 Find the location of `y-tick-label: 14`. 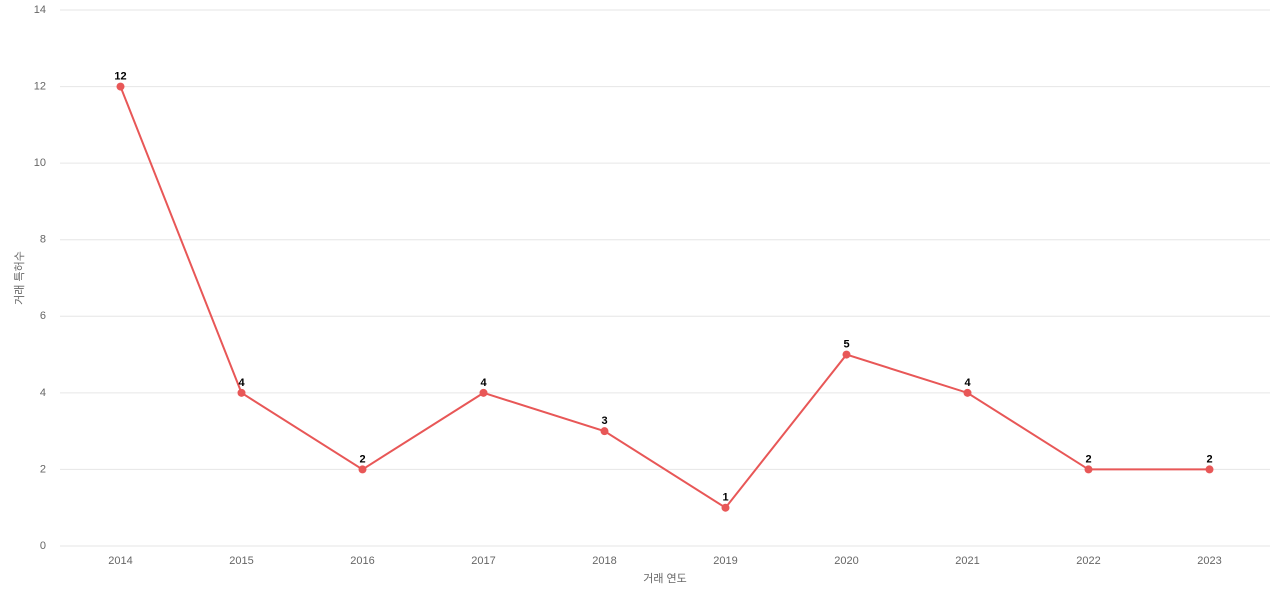

y-tick-label: 14 is located at coordinates (40, 10).